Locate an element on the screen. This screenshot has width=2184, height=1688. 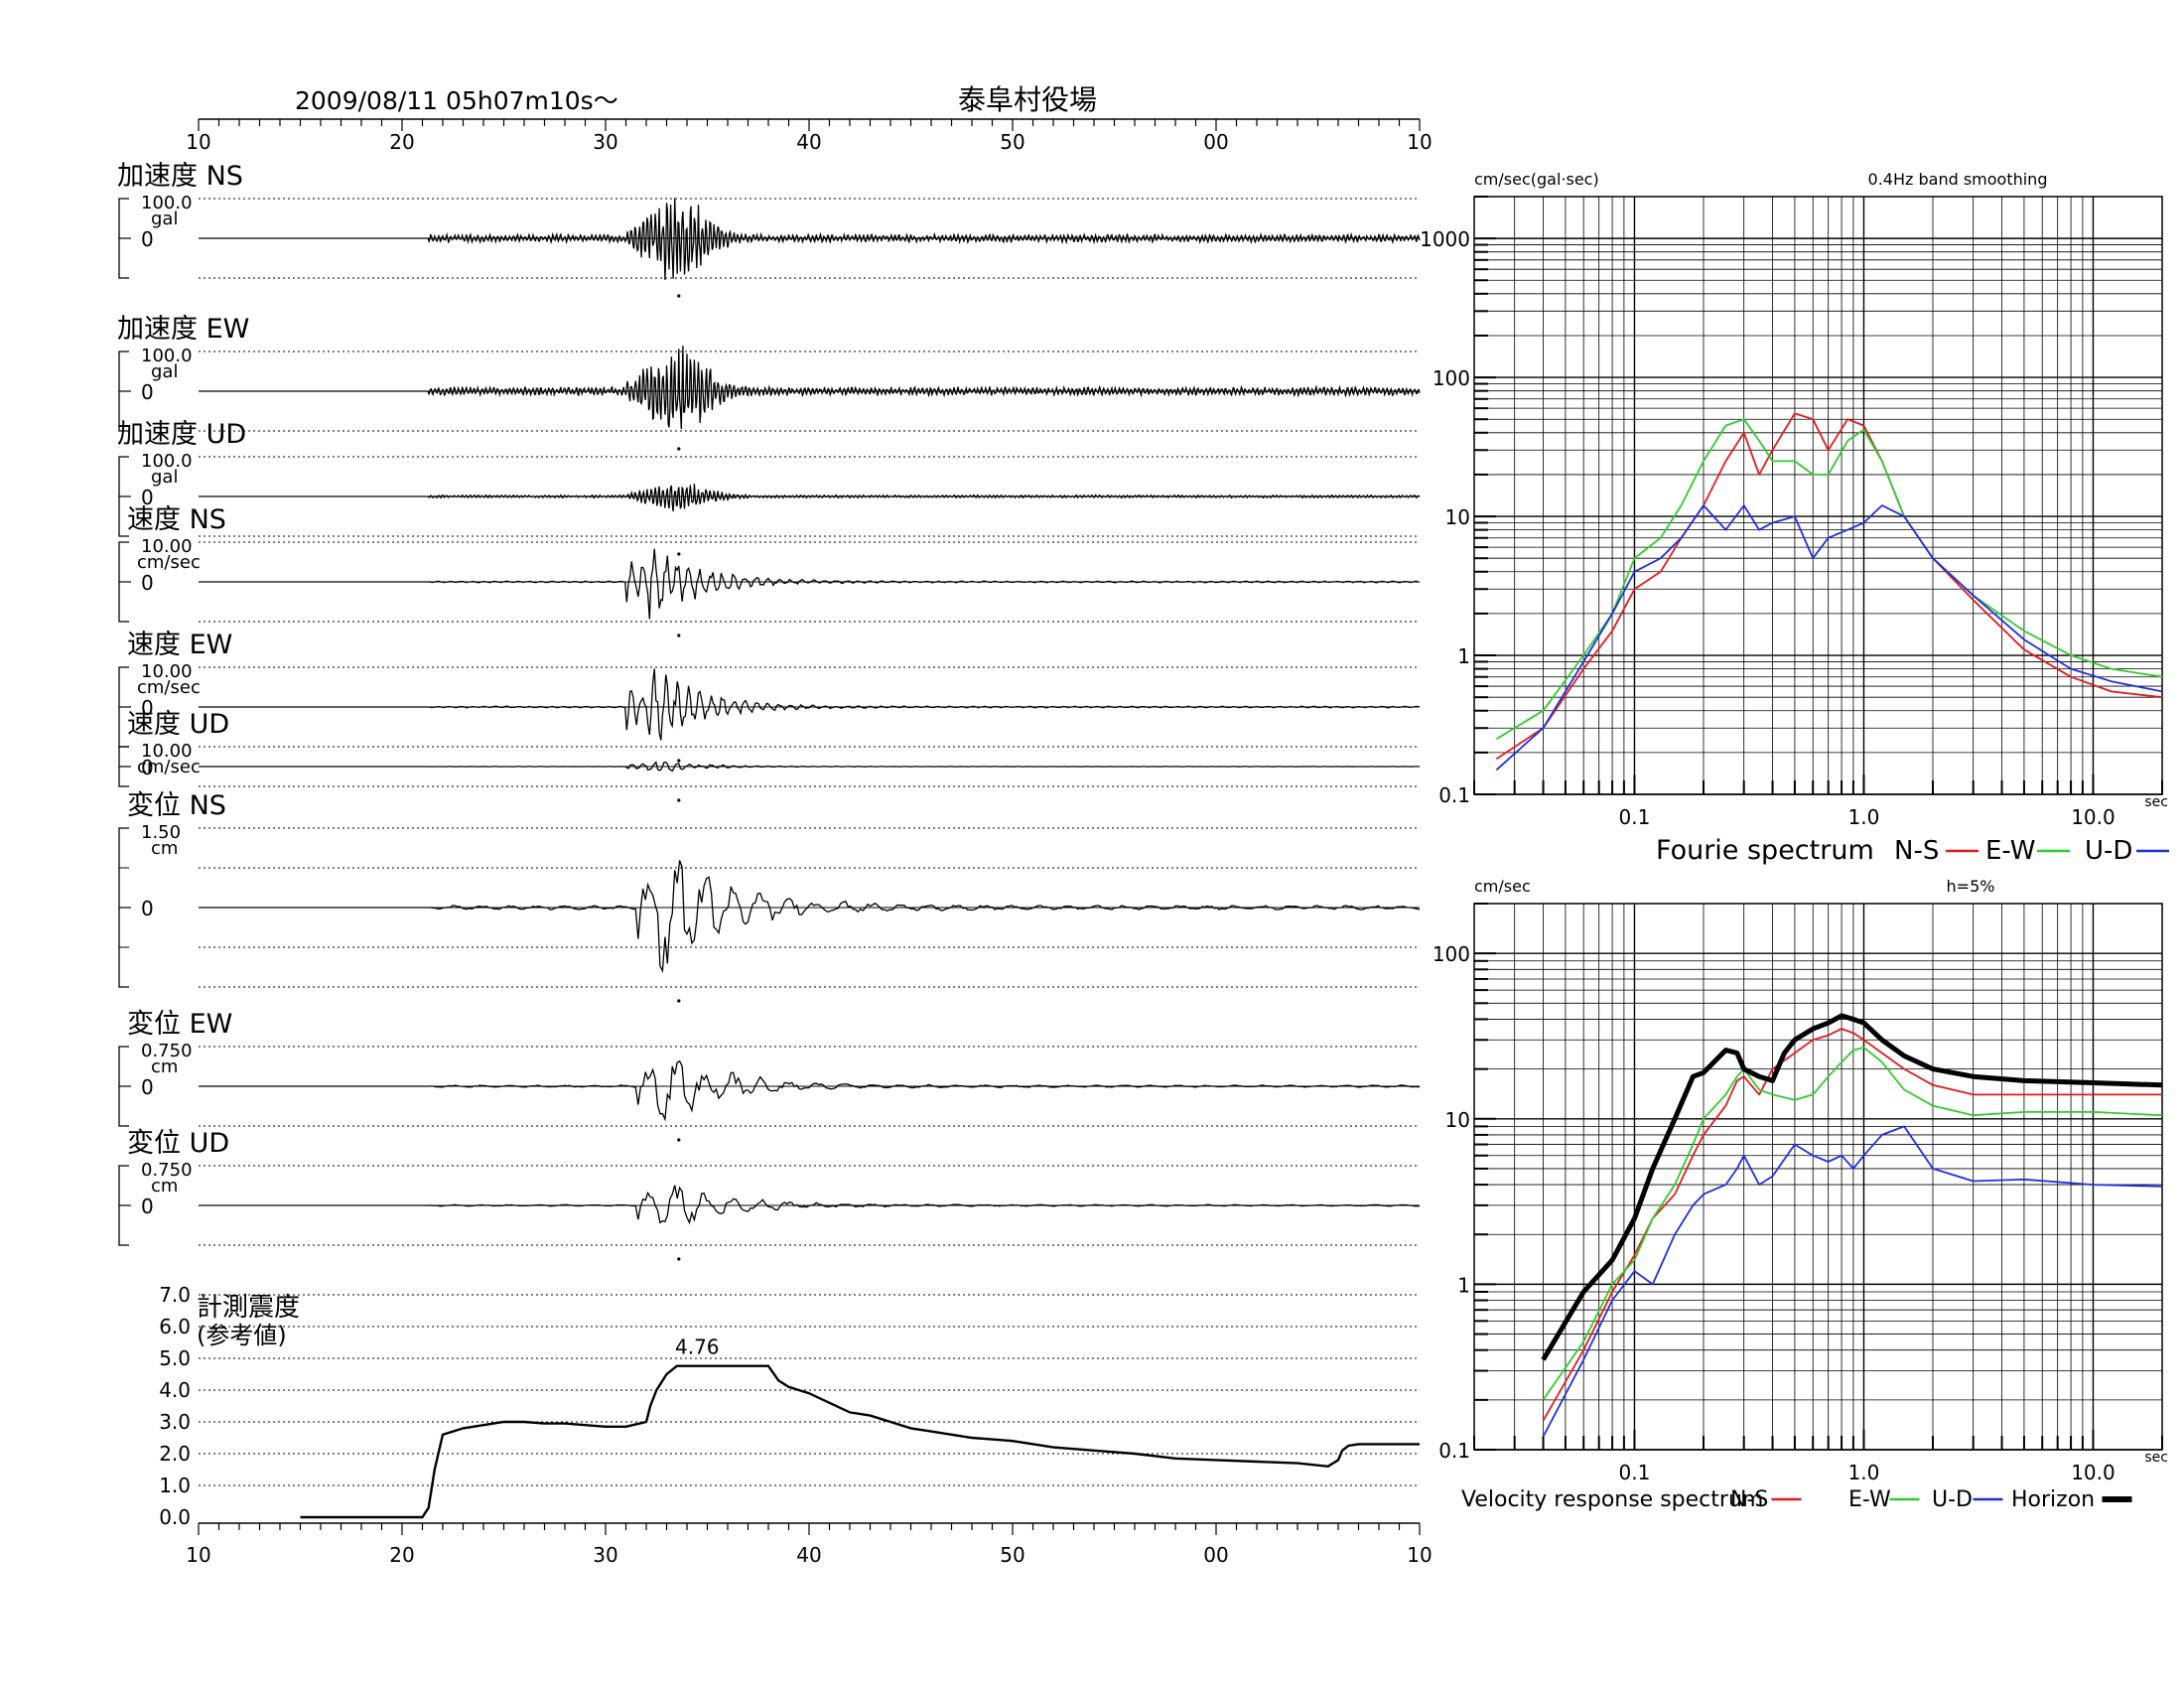
time-axis-top: 10 20 30 40 50 00 10 is located at coordinates (809, 136).